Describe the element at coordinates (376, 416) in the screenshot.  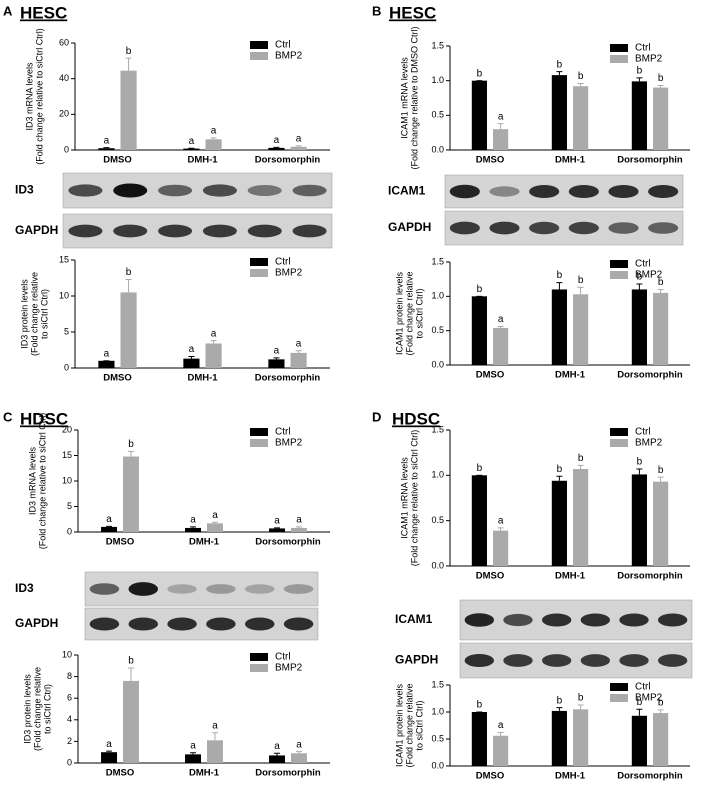
I see `panel-letter: D` at that location.